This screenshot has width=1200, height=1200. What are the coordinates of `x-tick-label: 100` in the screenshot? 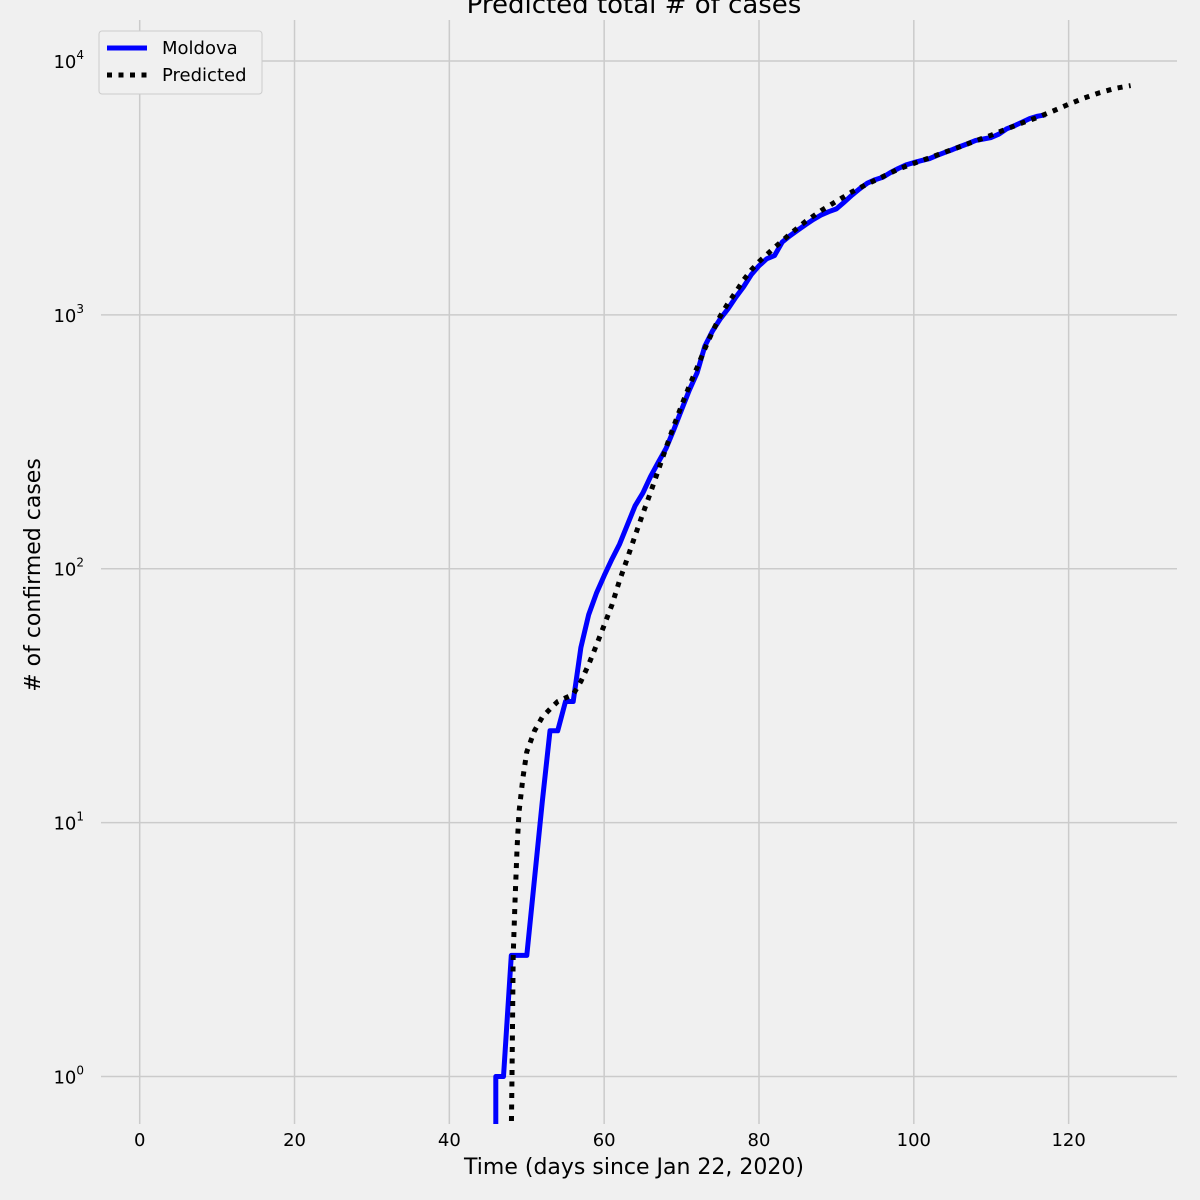 It's located at (914, 1140).